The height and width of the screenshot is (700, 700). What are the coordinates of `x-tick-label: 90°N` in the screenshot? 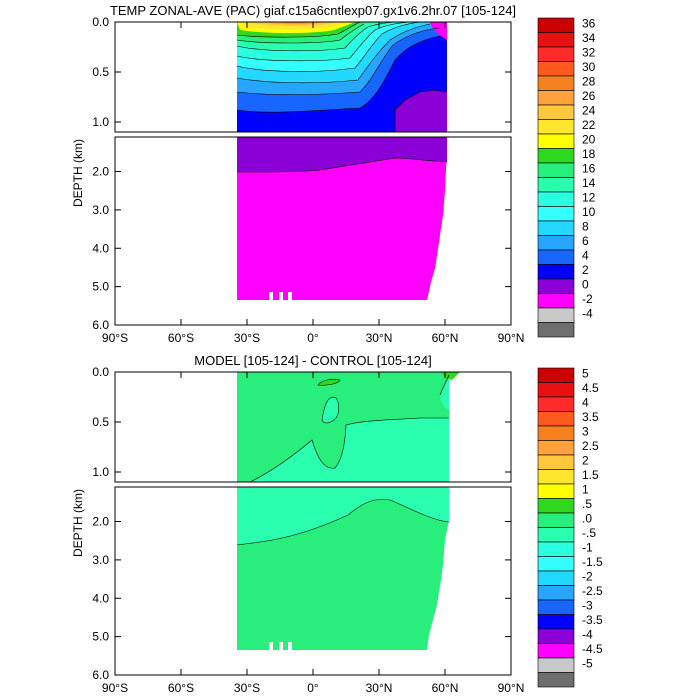 It's located at (511, 688).